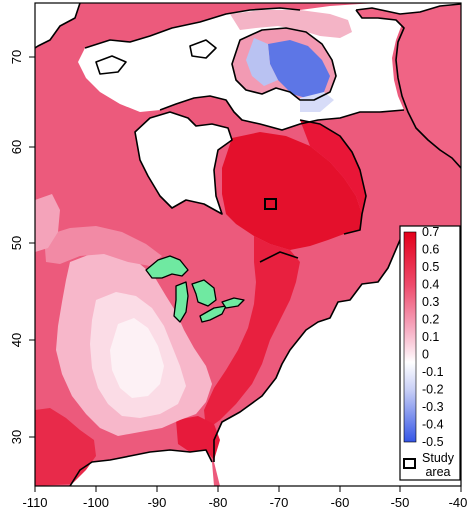 This screenshot has width=474, height=522. I want to click on y-tick-labels: 30 40 50 60 70, so click(16, 247).